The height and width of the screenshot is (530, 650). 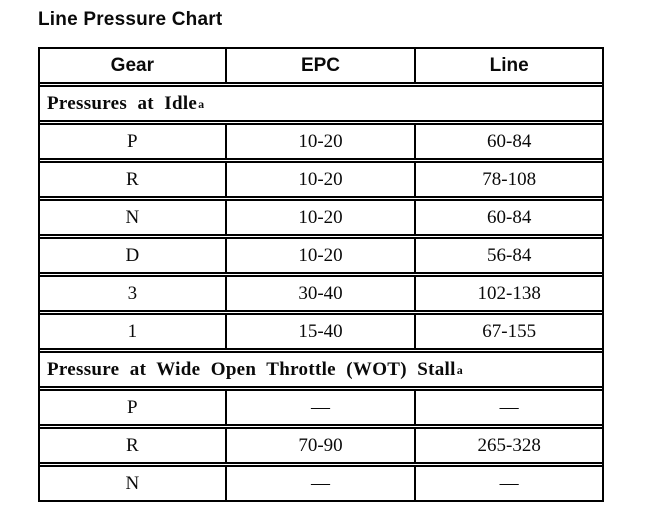 I want to click on table-header-row: Gear EPC Line, so click(x=321, y=65).